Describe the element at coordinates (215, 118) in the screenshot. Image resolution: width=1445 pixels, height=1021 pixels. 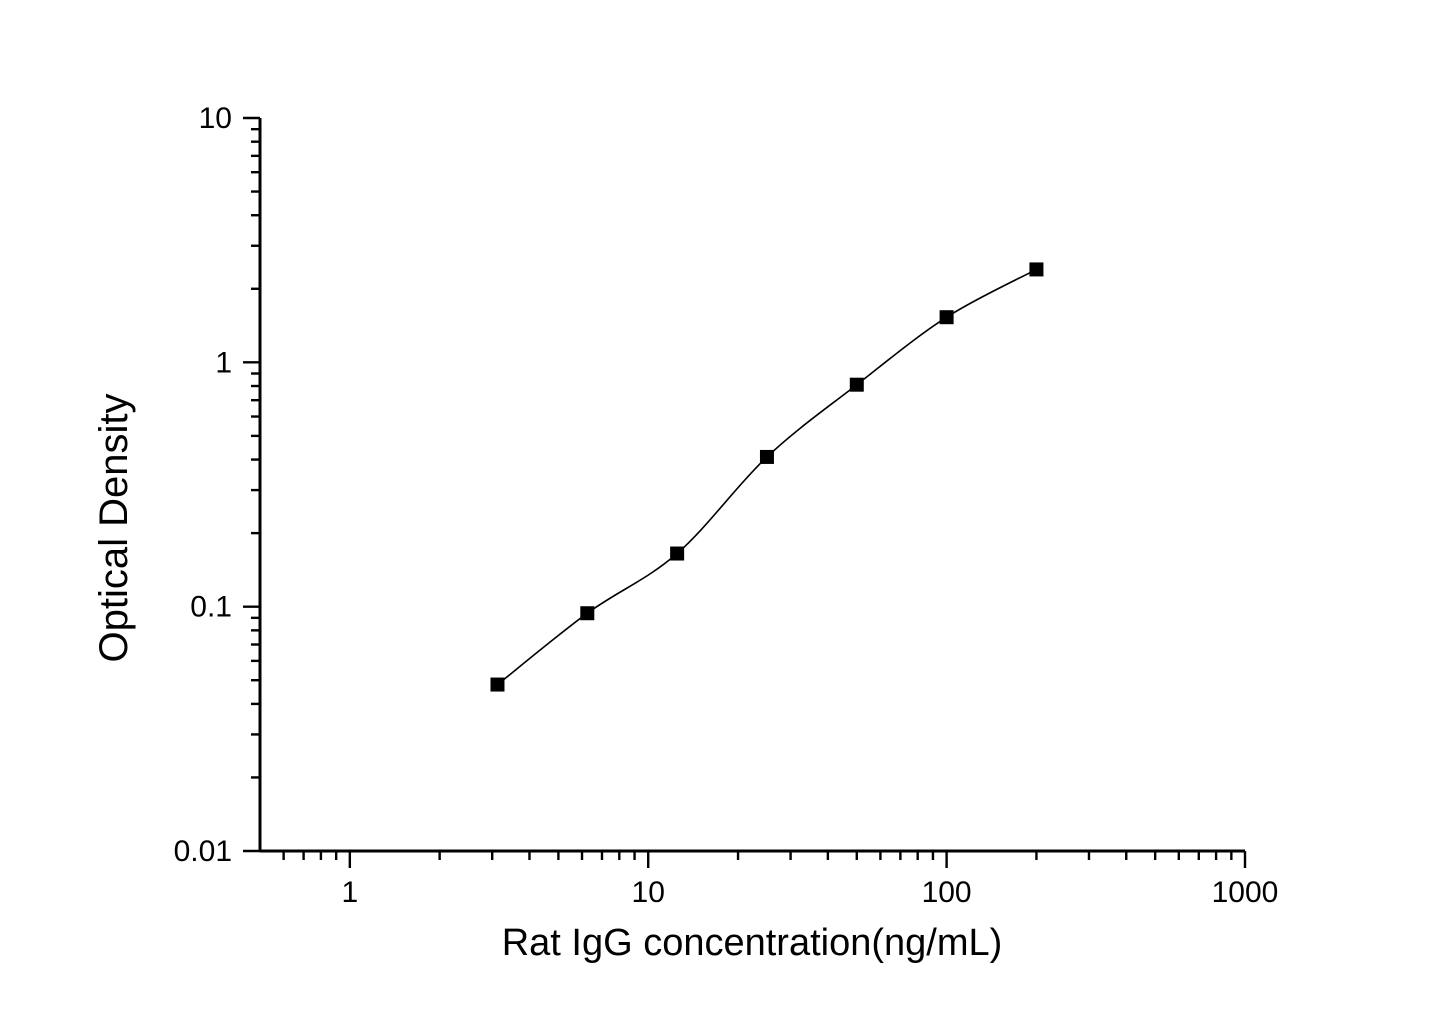
I see `y-tick-label: 10` at that location.